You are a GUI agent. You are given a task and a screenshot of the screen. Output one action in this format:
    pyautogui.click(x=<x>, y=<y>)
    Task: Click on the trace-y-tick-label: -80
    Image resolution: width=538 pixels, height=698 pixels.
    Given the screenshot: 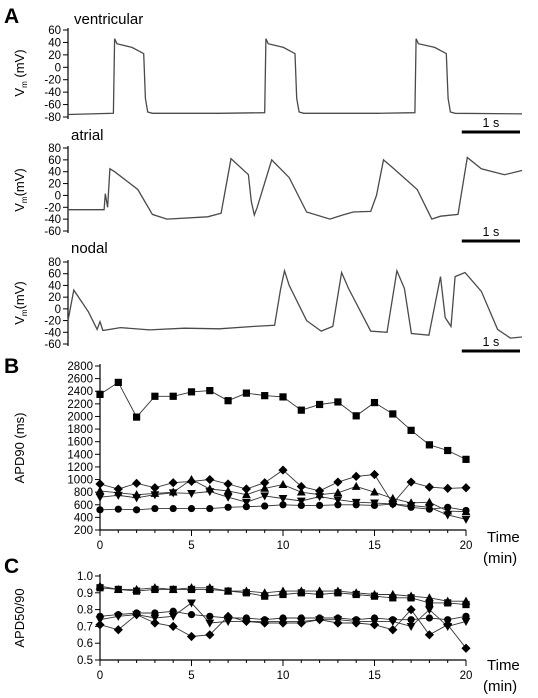 What is the action you would take?
    pyautogui.click(x=52, y=118)
    